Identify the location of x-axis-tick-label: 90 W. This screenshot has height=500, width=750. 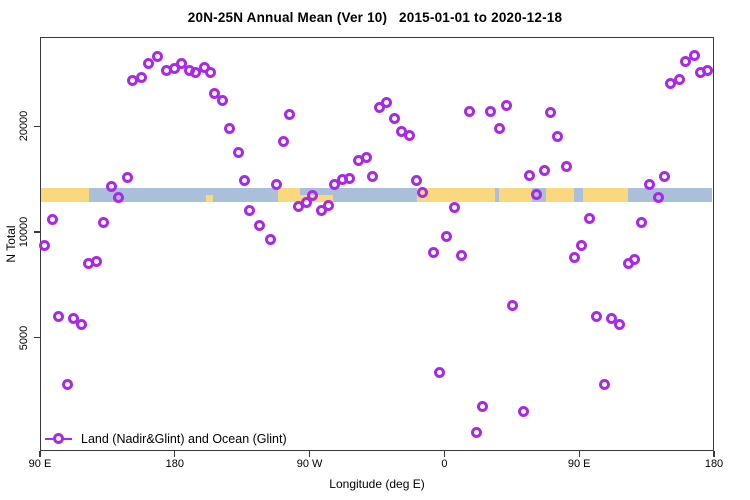
(309, 464).